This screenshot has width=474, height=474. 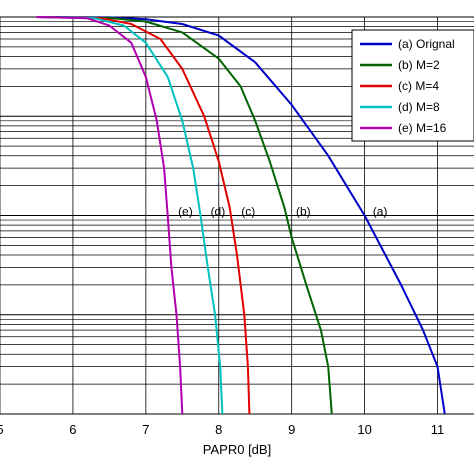 I want to click on x-tick-label: 10, so click(x=364, y=429).